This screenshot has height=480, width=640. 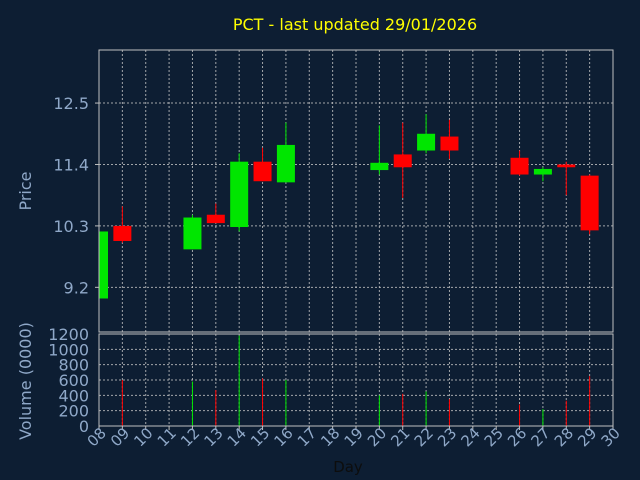 What do you see at coordinates (84, 426) in the screenshot?
I see `volume-tick-label: 0` at bounding box center [84, 426].